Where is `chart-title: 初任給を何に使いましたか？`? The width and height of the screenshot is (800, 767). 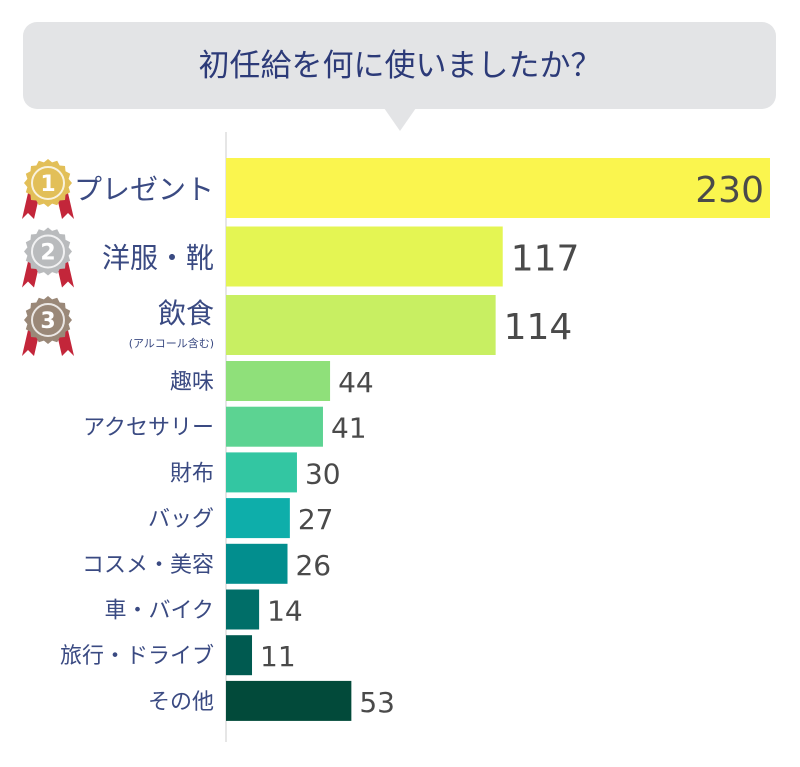
chart-title: 初任給を何に使いましたか？ is located at coordinates (400, 66).